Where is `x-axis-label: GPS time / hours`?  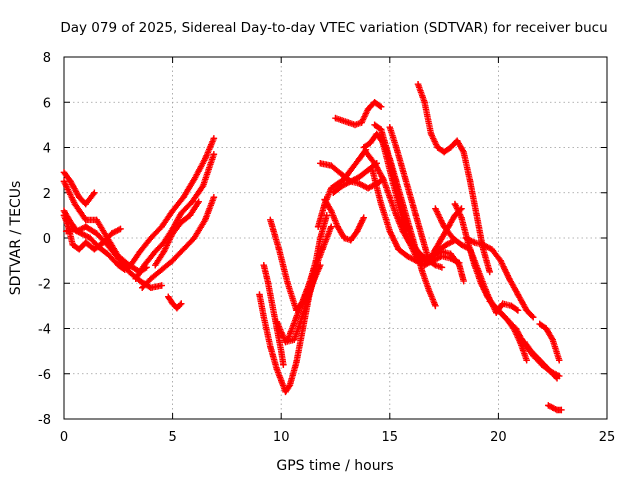 x-axis-label: GPS time / hours is located at coordinates (334, 466).